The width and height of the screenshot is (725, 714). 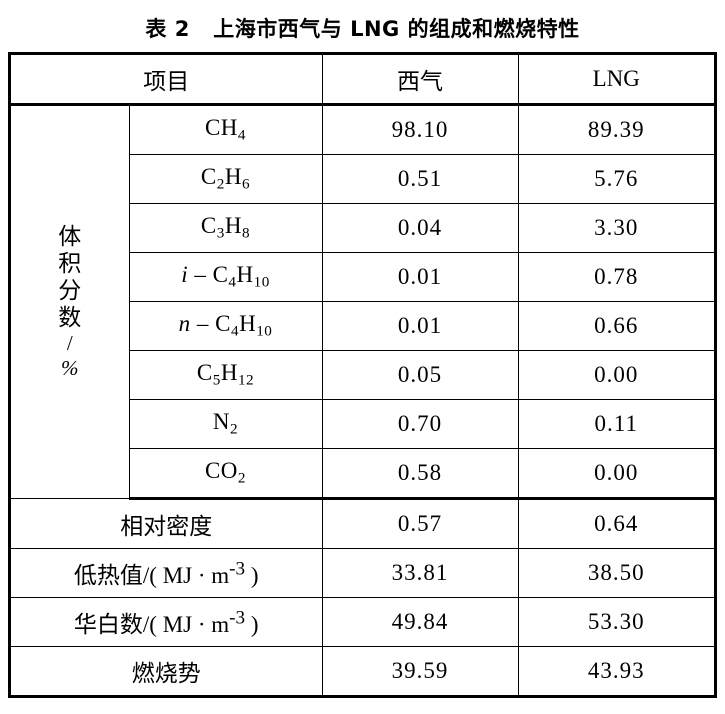 I want to click on row-xq-2: 0.04, so click(x=420, y=228).